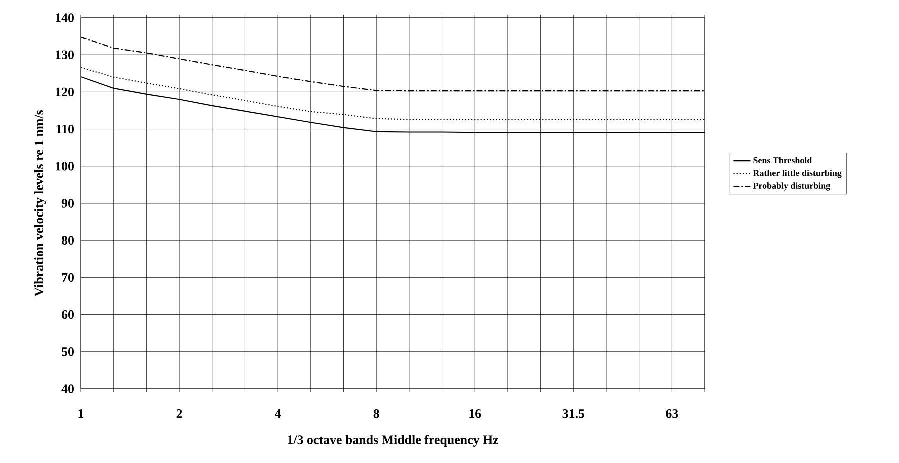 This screenshot has width=899, height=463. What do you see at coordinates (65, 18) in the screenshot?
I see `y-tick-label: 140` at bounding box center [65, 18].